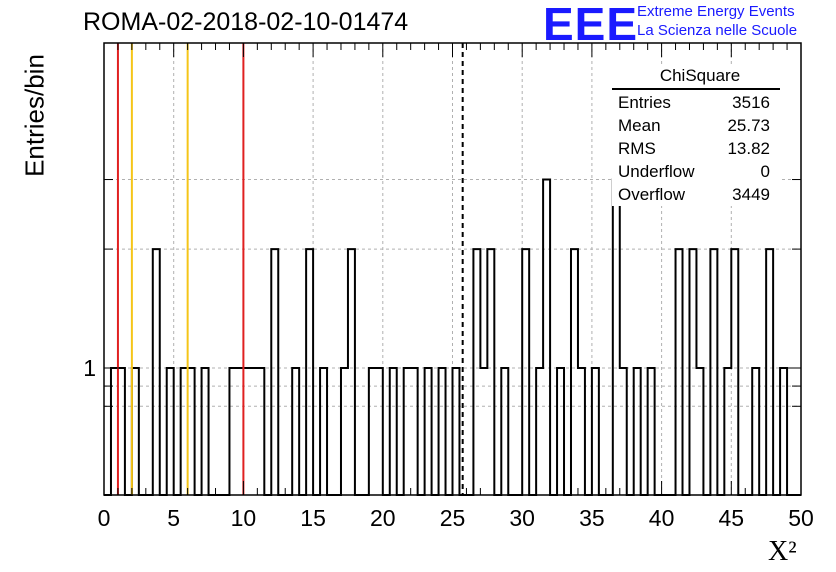  Describe the element at coordinates (637, 148) in the screenshot. I see `stats-label: RMS` at that location.